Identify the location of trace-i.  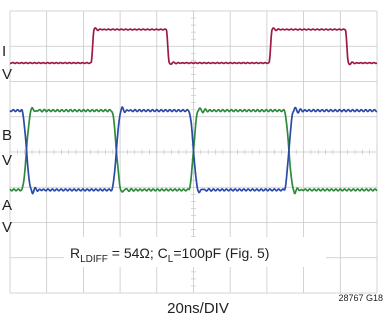
(193, 46).